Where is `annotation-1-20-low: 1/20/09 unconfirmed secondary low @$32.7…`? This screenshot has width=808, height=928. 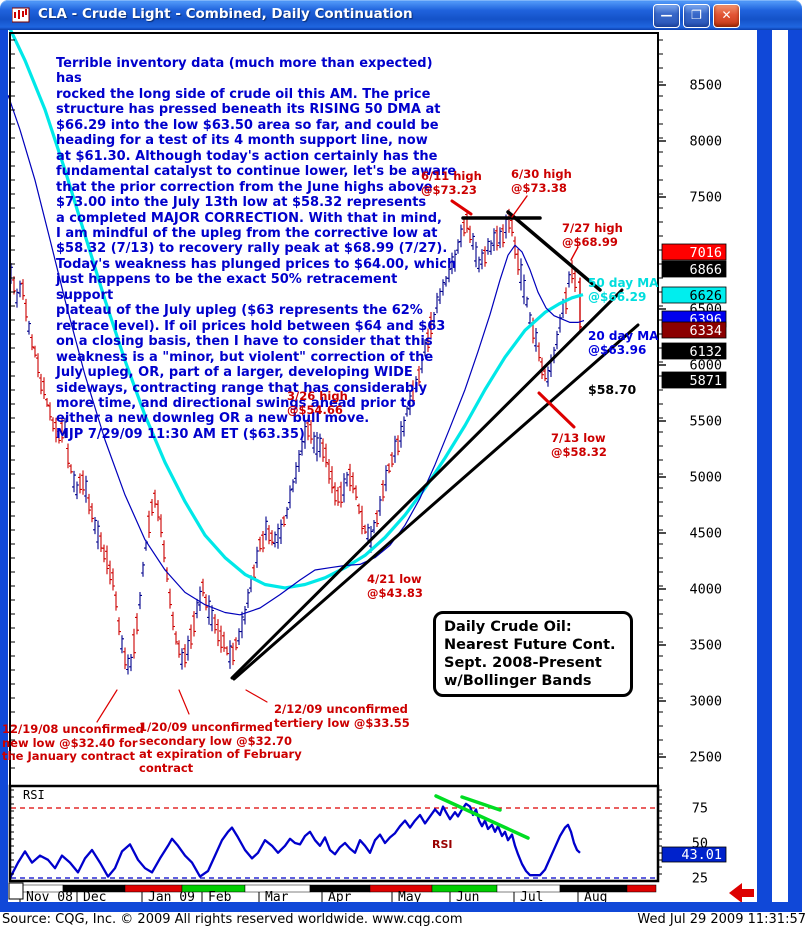
annotation-1-20-low: 1/20/09 unconfirmed secondary low @$32.7… is located at coordinates (220, 747).